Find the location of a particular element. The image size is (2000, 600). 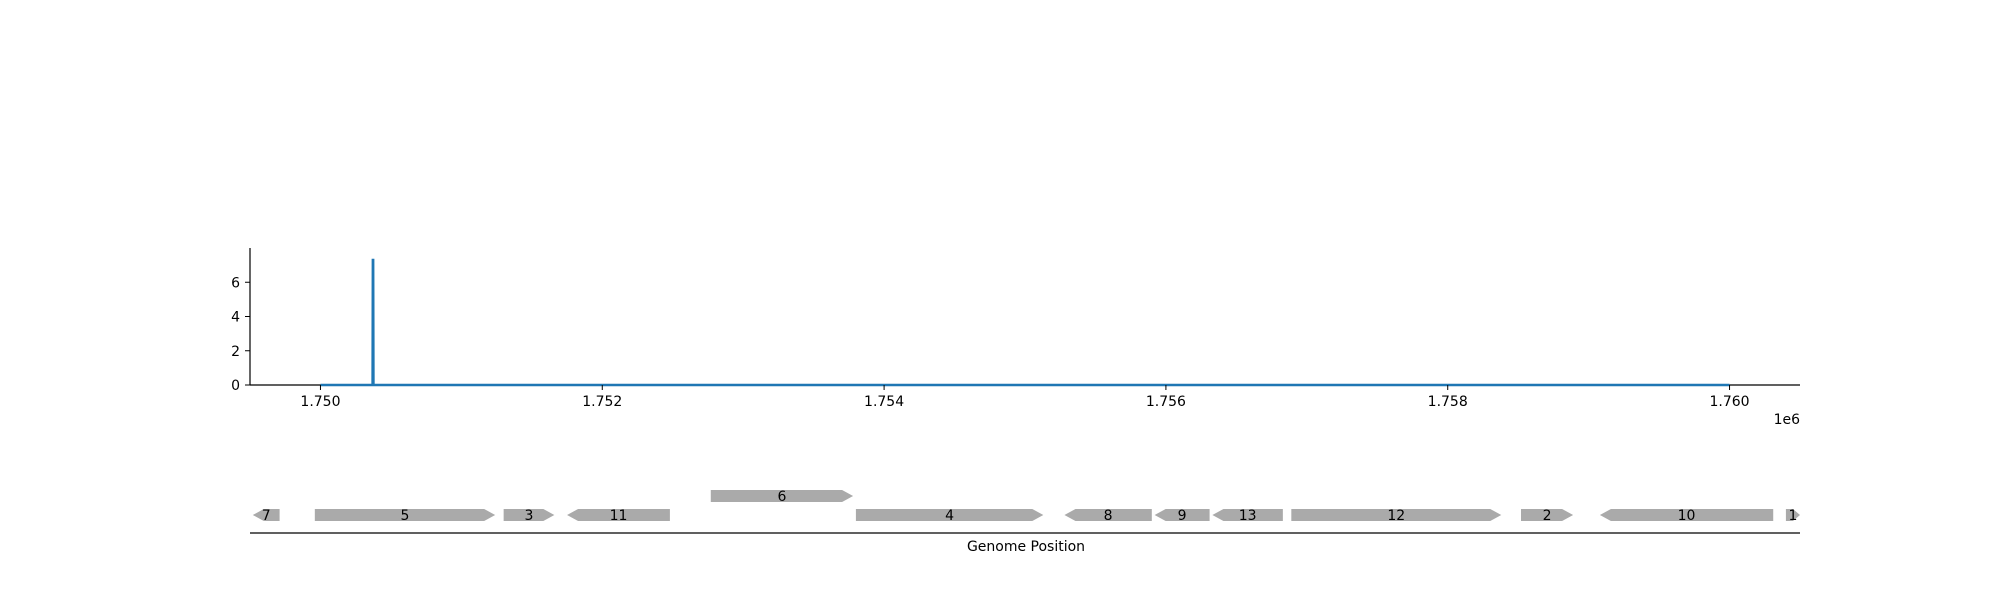

gene-label: 4 is located at coordinates (949, 516).